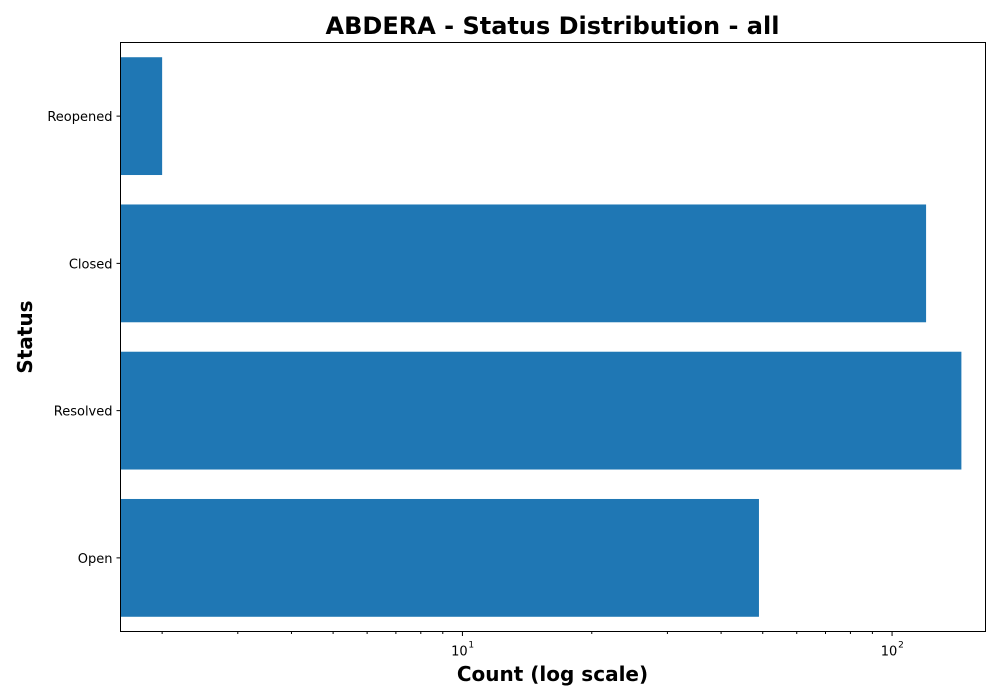 The height and width of the screenshot is (700, 1000). Describe the element at coordinates (79, 117) in the screenshot. I see `y-tick-label: Reopened` at that location.